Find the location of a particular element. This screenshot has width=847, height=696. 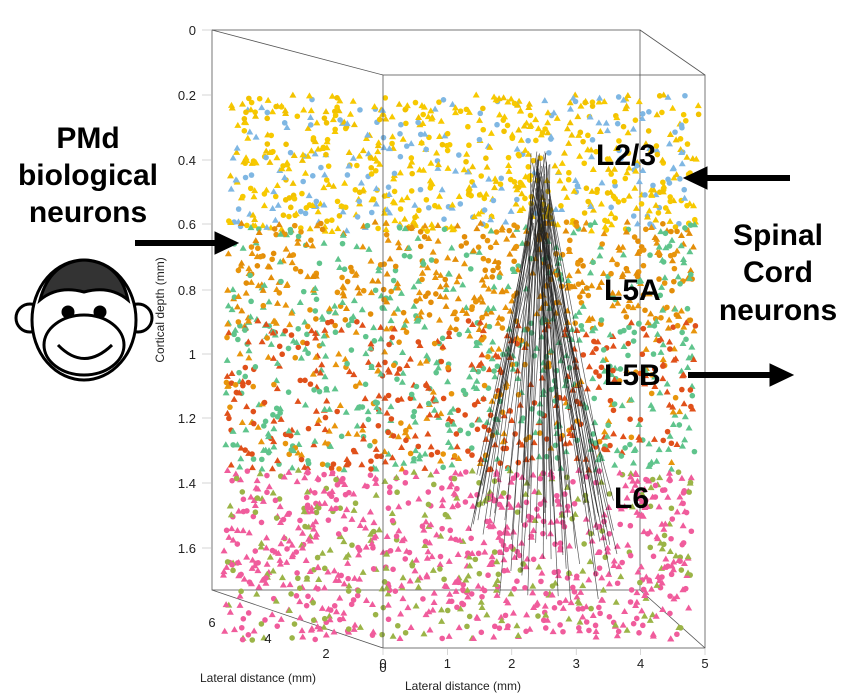

box-edge is located at coordinates (297, 52).